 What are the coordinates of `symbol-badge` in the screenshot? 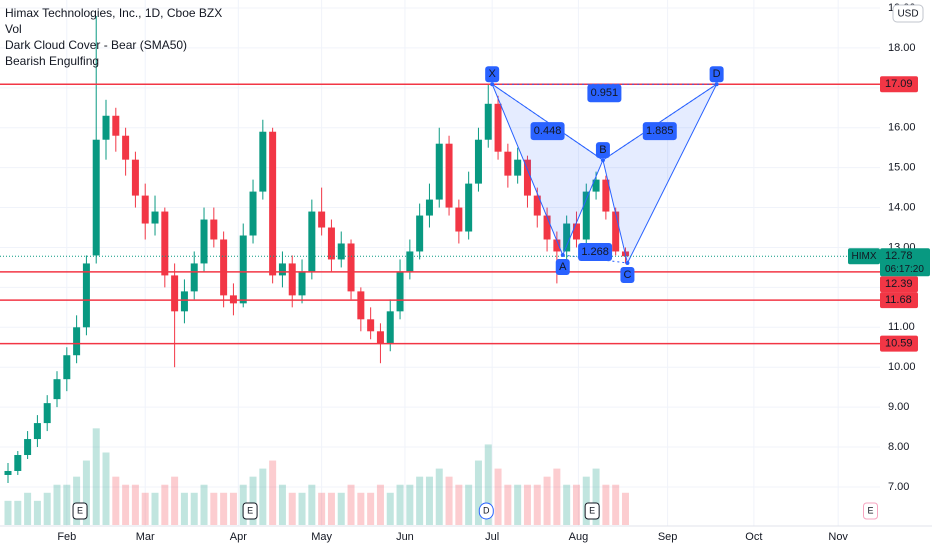 It's located at (864, 256).